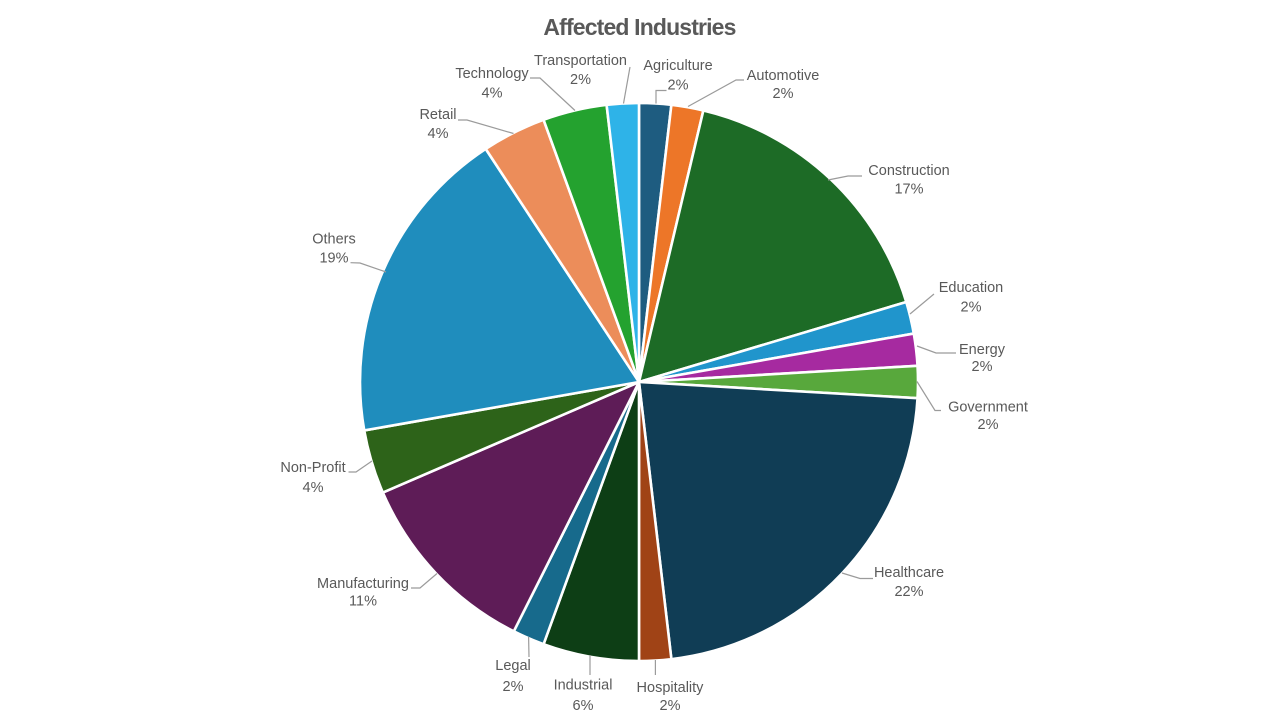 Image resolution: width=1280 pixels, height=720 pixels. I want to click on svg-text: Energy, so click(982, 350).